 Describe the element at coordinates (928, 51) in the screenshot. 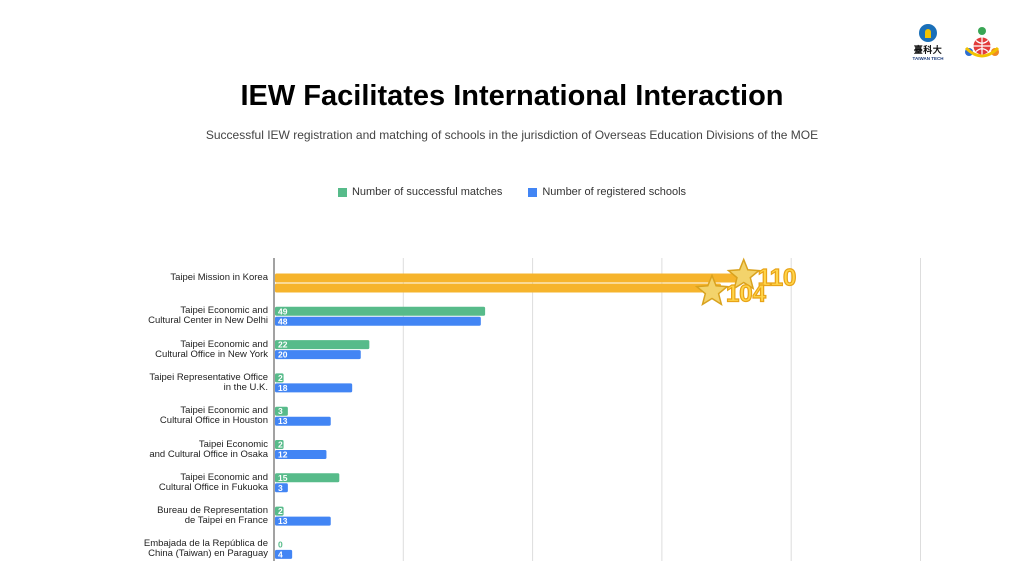

I see `taiwan-tech-logo-chinese: 臺科大` at that location.